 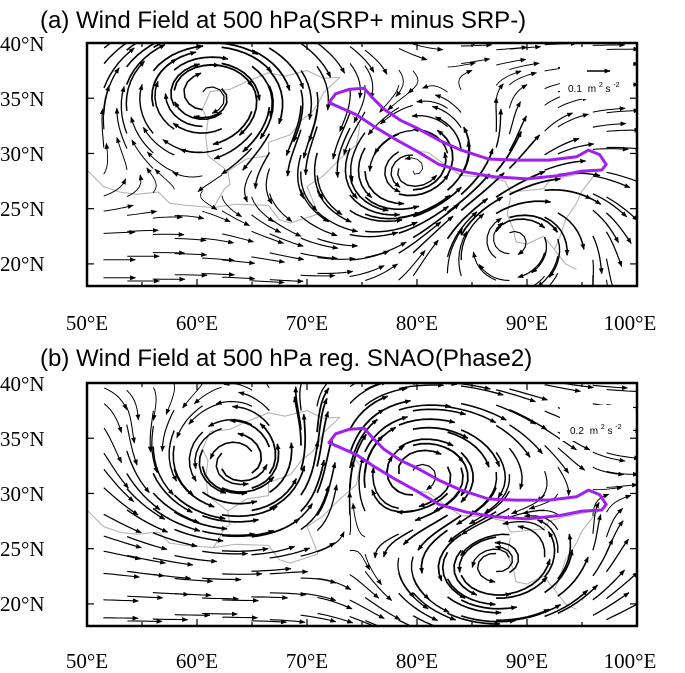 I want to click on panel-a-lon-label-100: 100°E, so click(x=630, y=323).